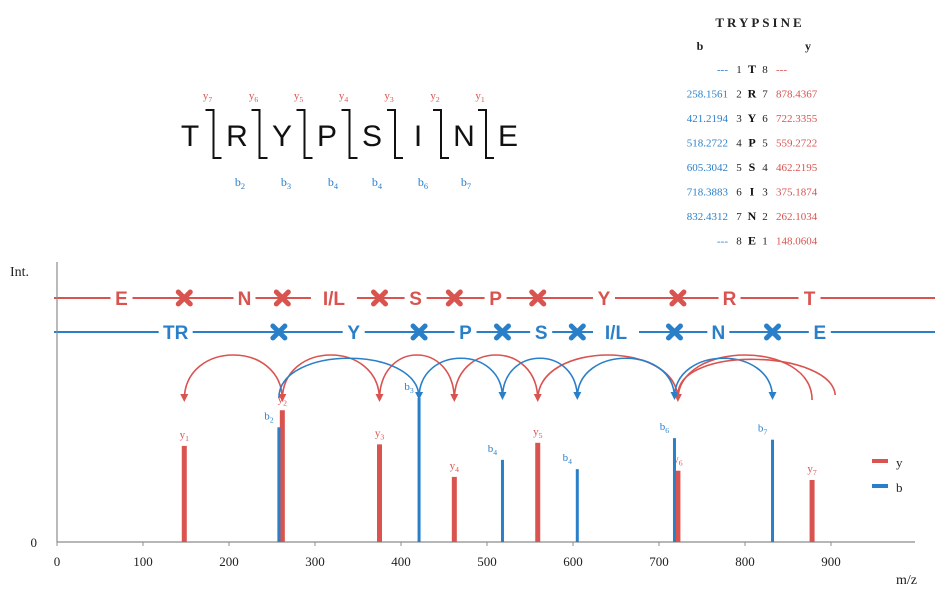 The height and width of the screenshot is (590, 951). What do you see at coordinates (616, 333) in the screenshot?
I see `b-ladder-residue: I/L` at bounding box center [616, 333].